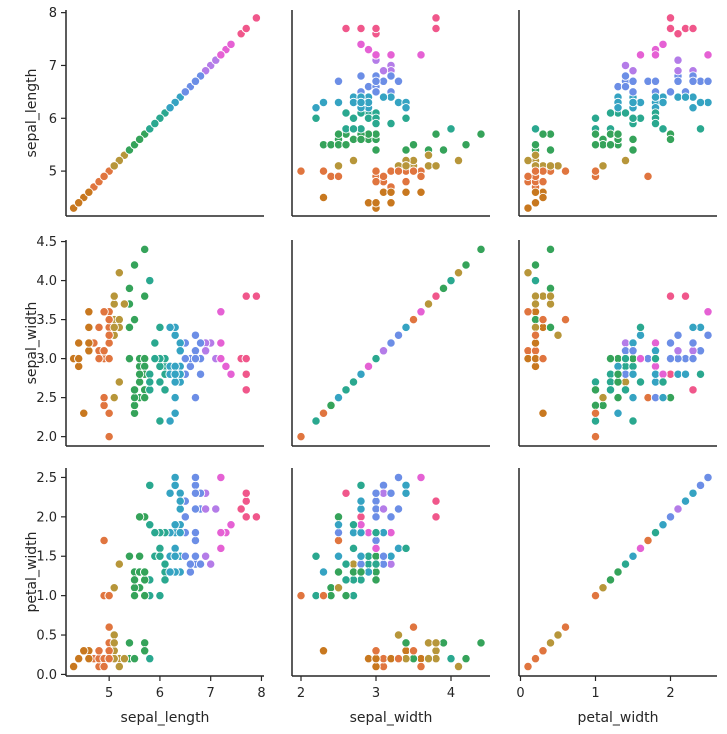 This screenshot has width=727, height=734. I want to click on y-tick-label: 1.0, so click(46, 596).